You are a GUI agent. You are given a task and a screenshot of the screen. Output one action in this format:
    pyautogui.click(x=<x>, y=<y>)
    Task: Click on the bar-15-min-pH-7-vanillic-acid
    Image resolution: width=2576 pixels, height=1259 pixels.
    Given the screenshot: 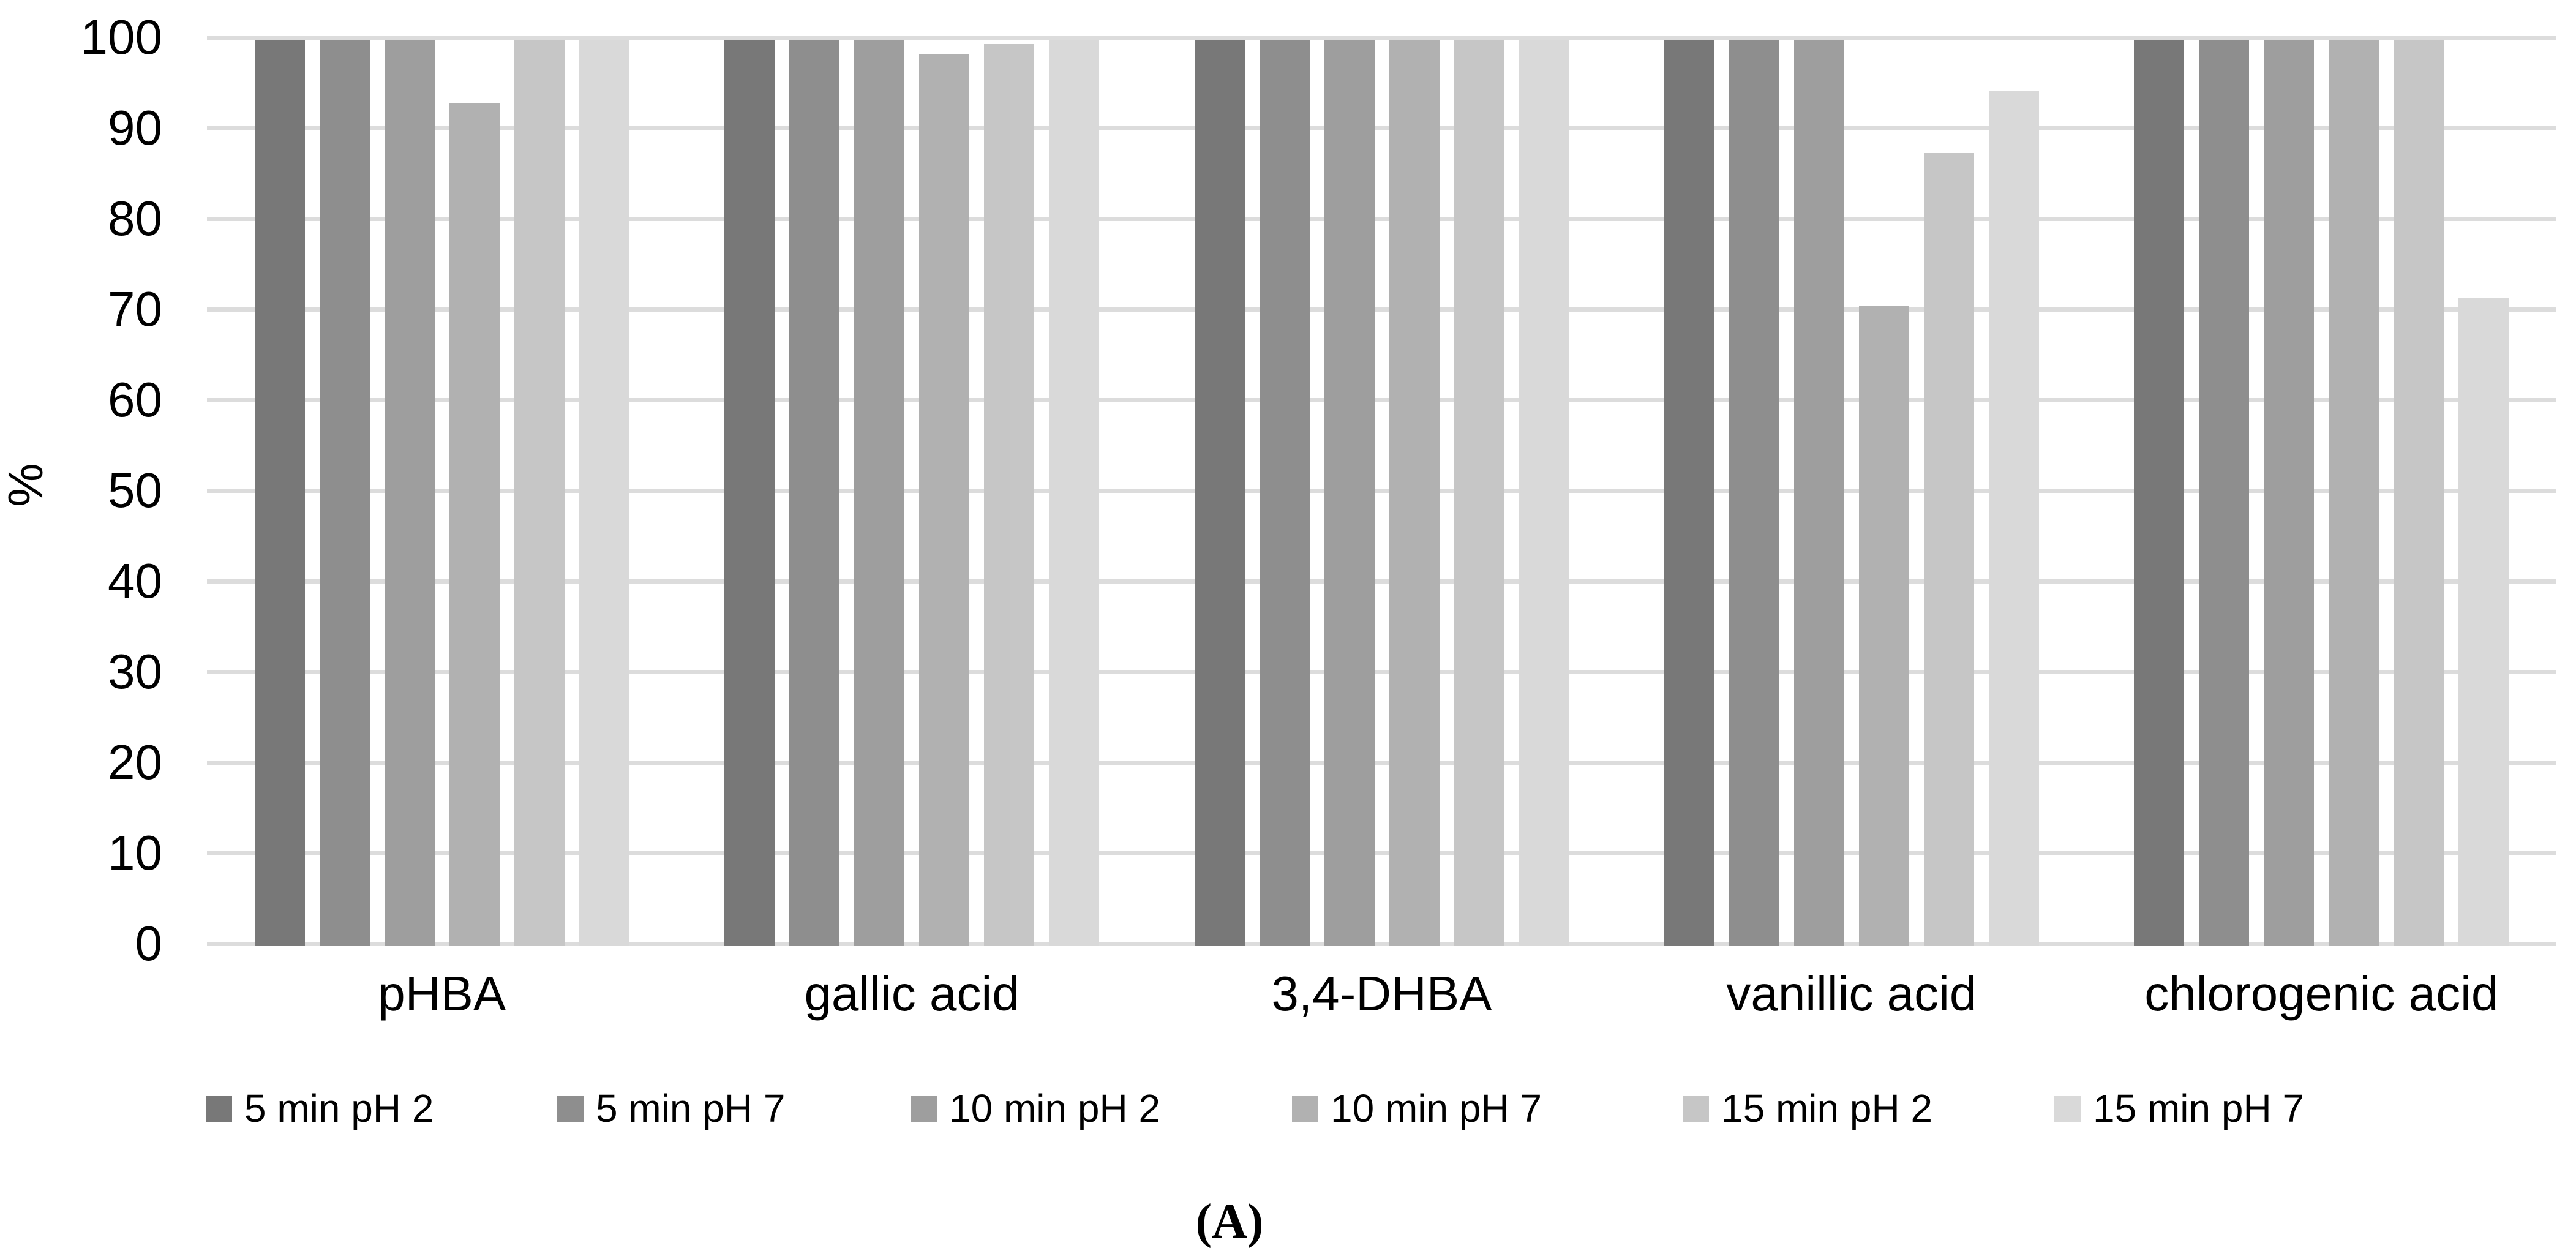 What is the action you would take?
    pyautogui.click(x=2013, y=518)
    